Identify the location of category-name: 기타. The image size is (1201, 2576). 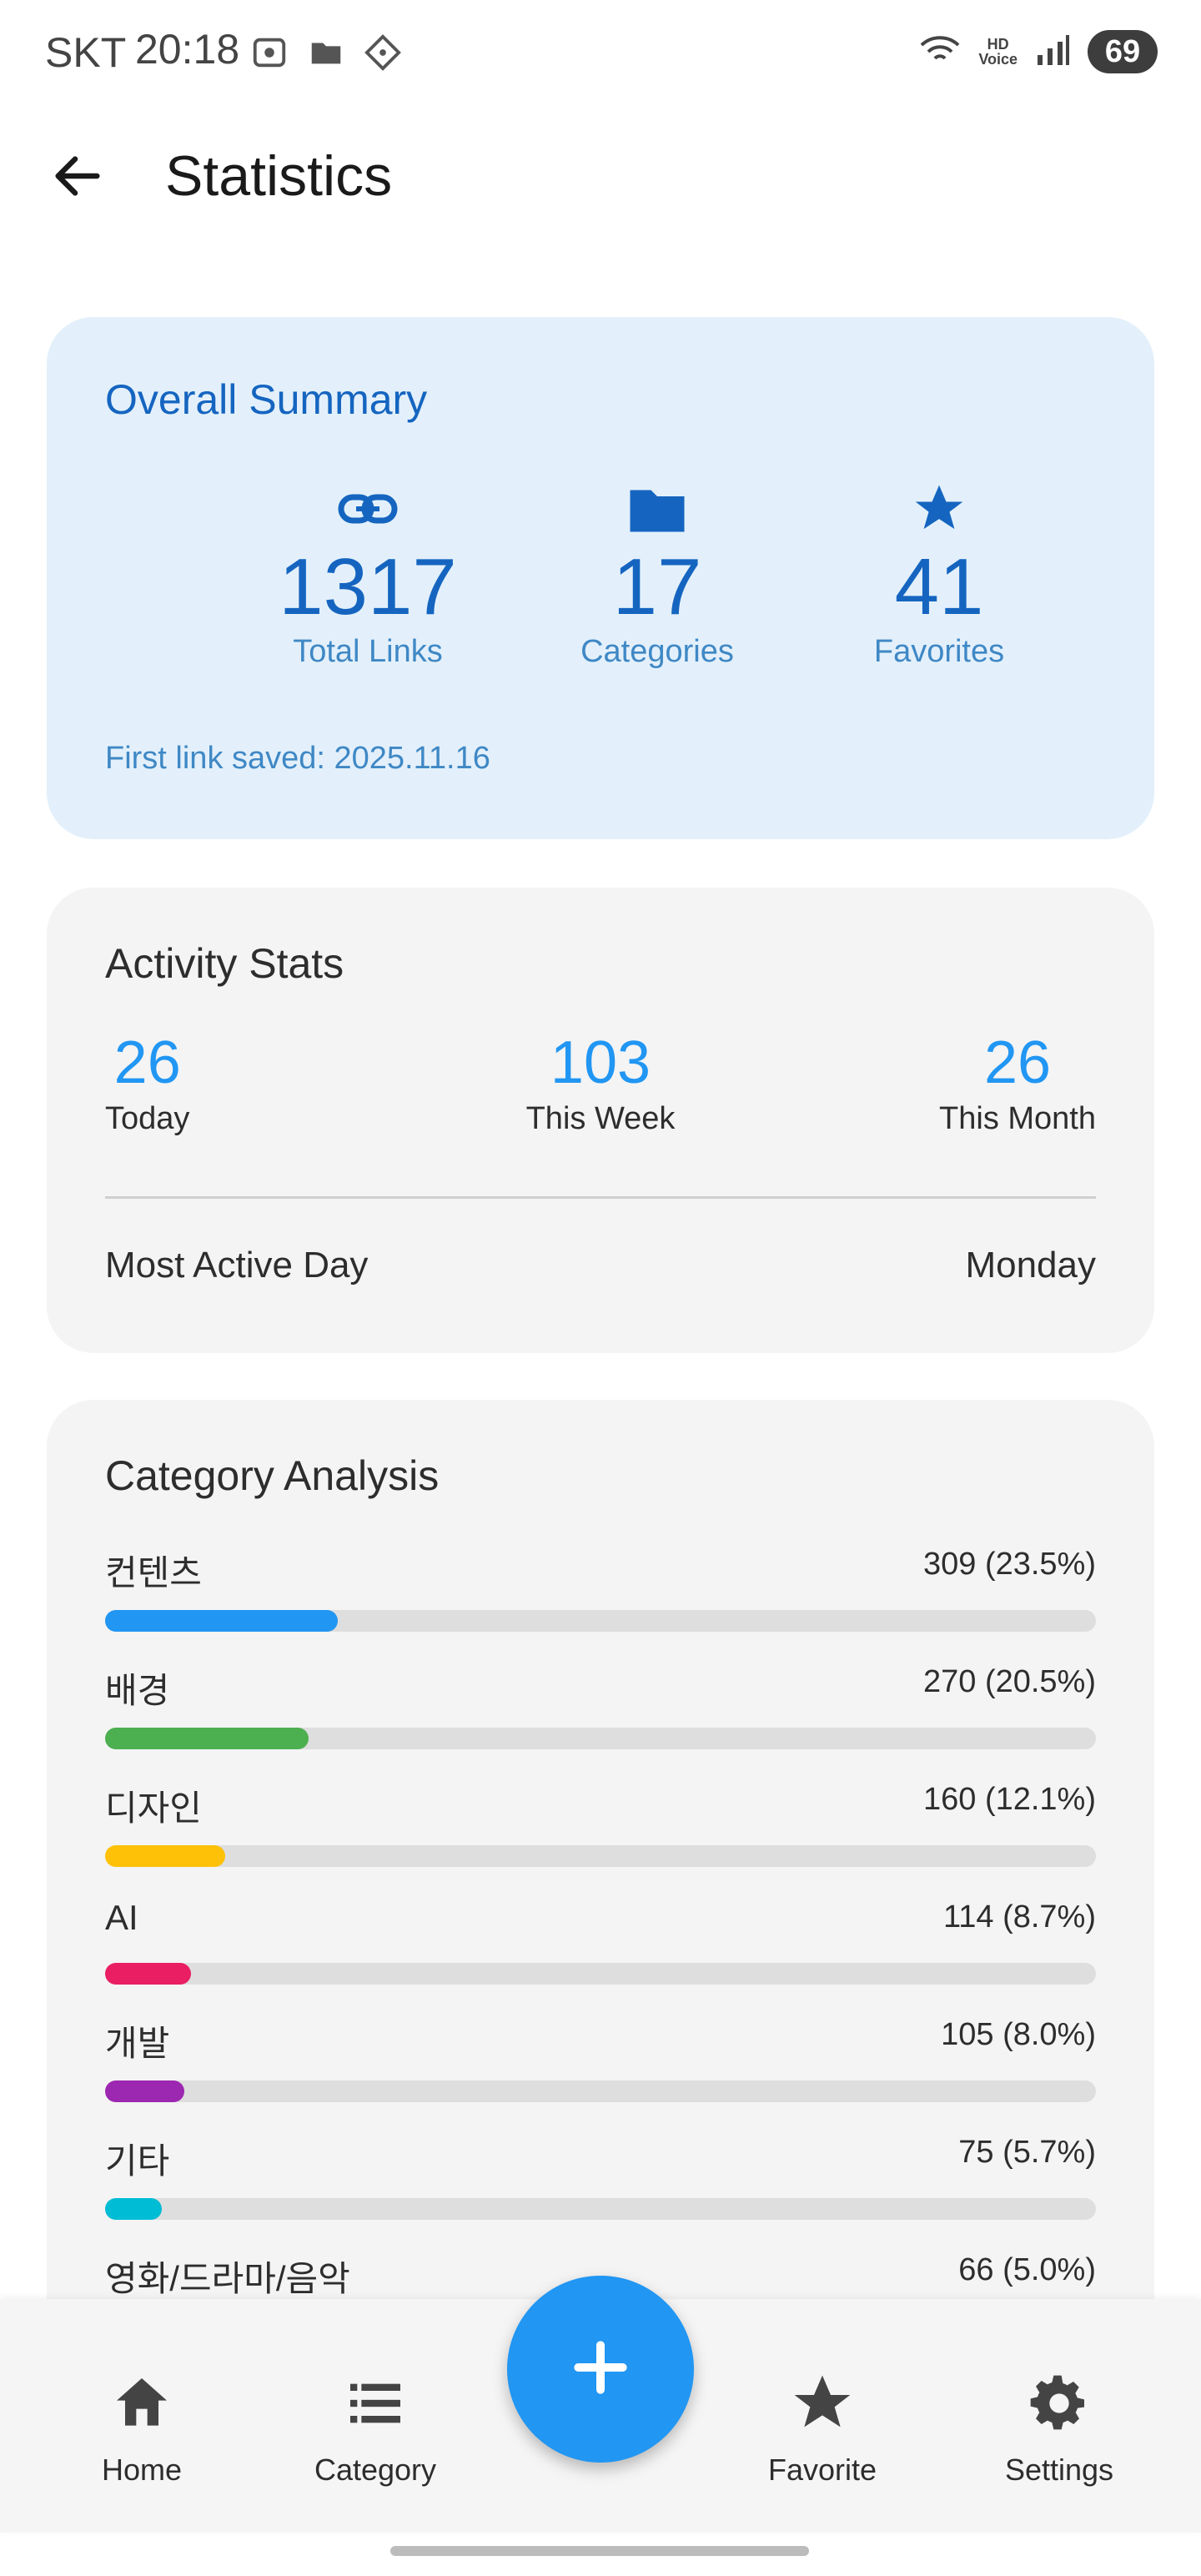
(138, 2161).